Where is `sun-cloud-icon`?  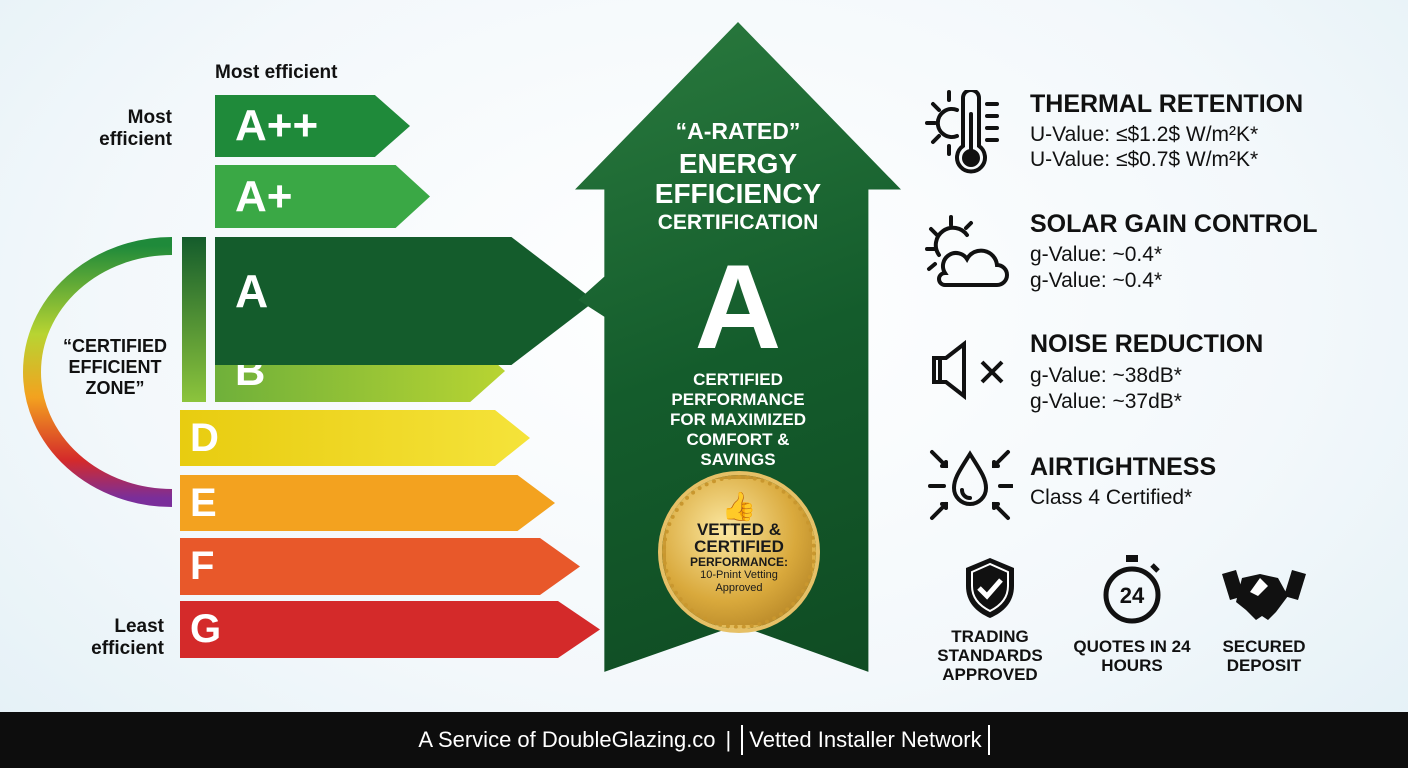
sun-cloud-icon is located at coordinates (967, 251).